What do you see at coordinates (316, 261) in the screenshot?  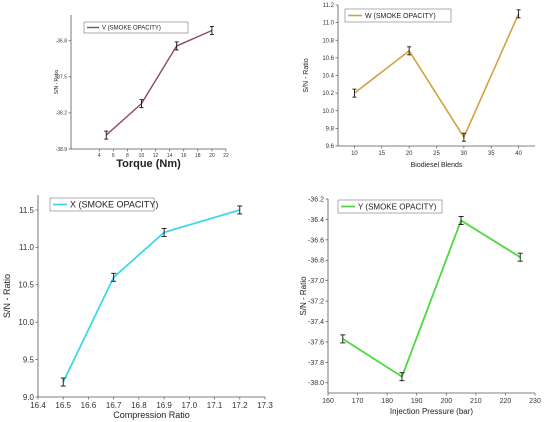 I see `y-tick-label: -36.8` at bounding box center [316, 261].